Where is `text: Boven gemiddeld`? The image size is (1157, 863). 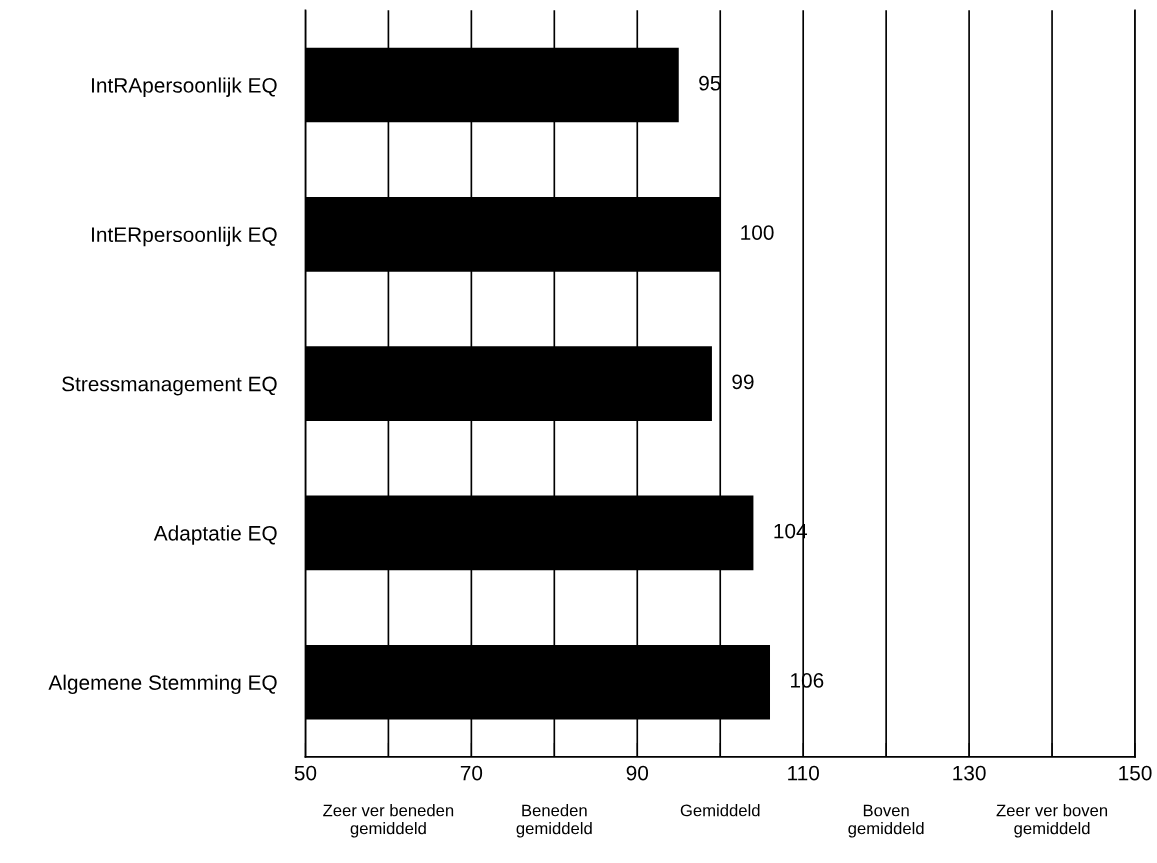
text: Boven gemiddeld is located at coordinates (886, 821).